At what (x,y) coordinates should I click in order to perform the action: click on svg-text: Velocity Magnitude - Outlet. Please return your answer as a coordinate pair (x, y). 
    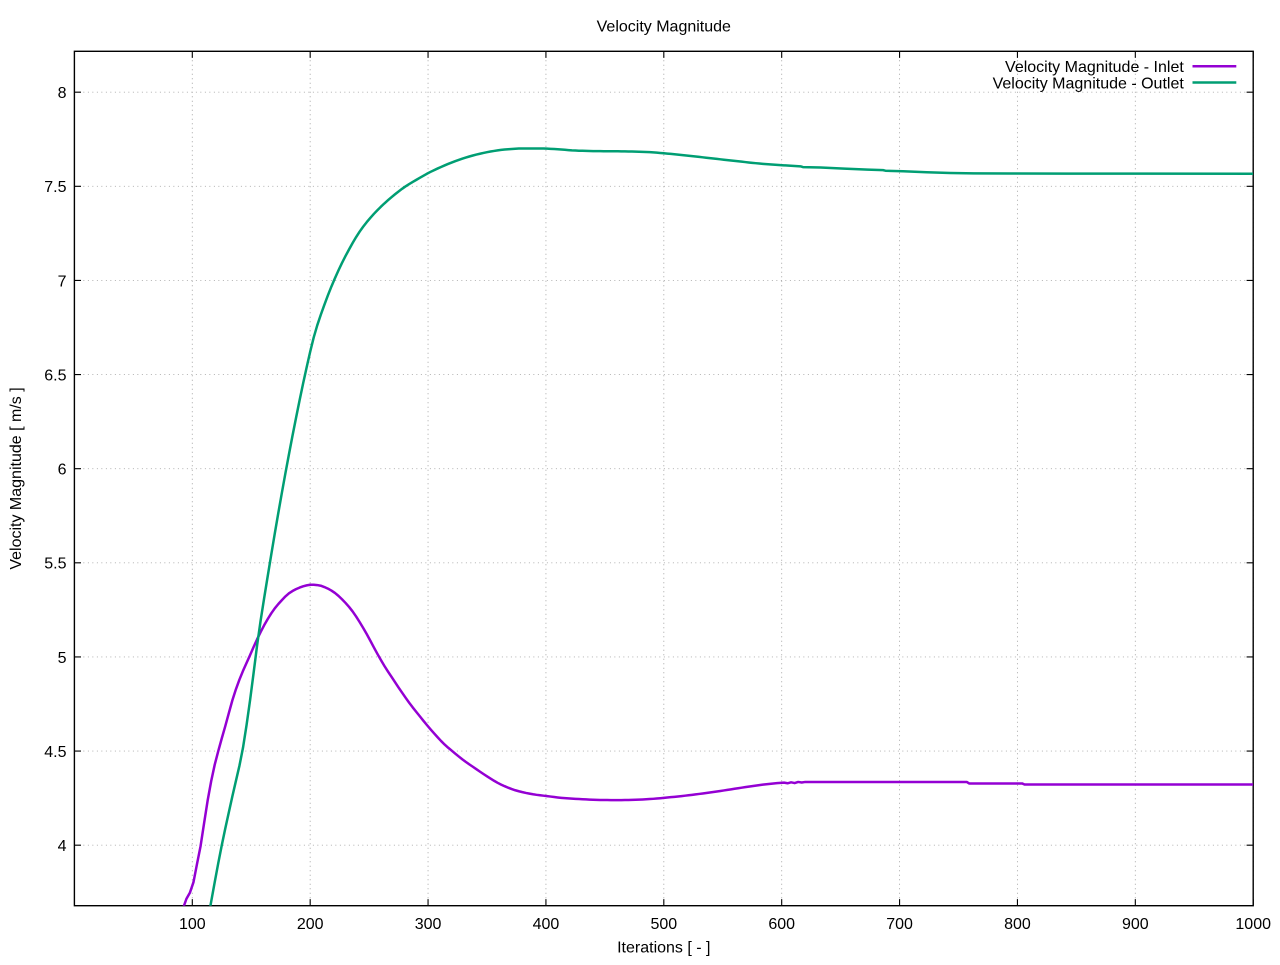
    Looking at the image, I should click on (1089, 83).